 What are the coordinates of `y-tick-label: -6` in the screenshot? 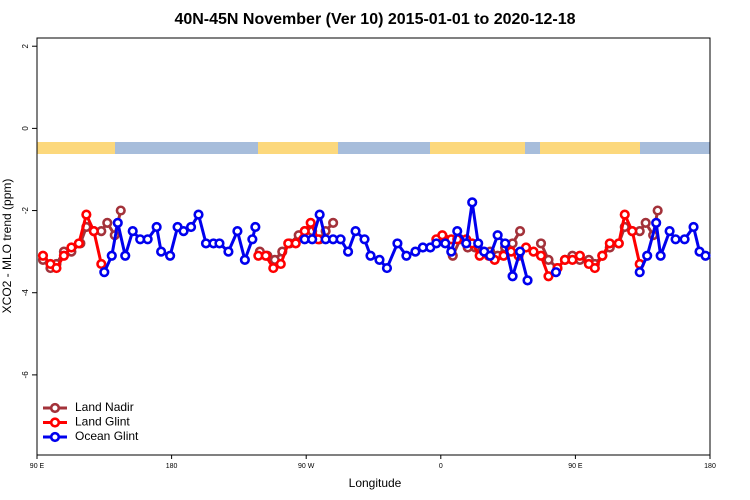 It's located at (25, 375).